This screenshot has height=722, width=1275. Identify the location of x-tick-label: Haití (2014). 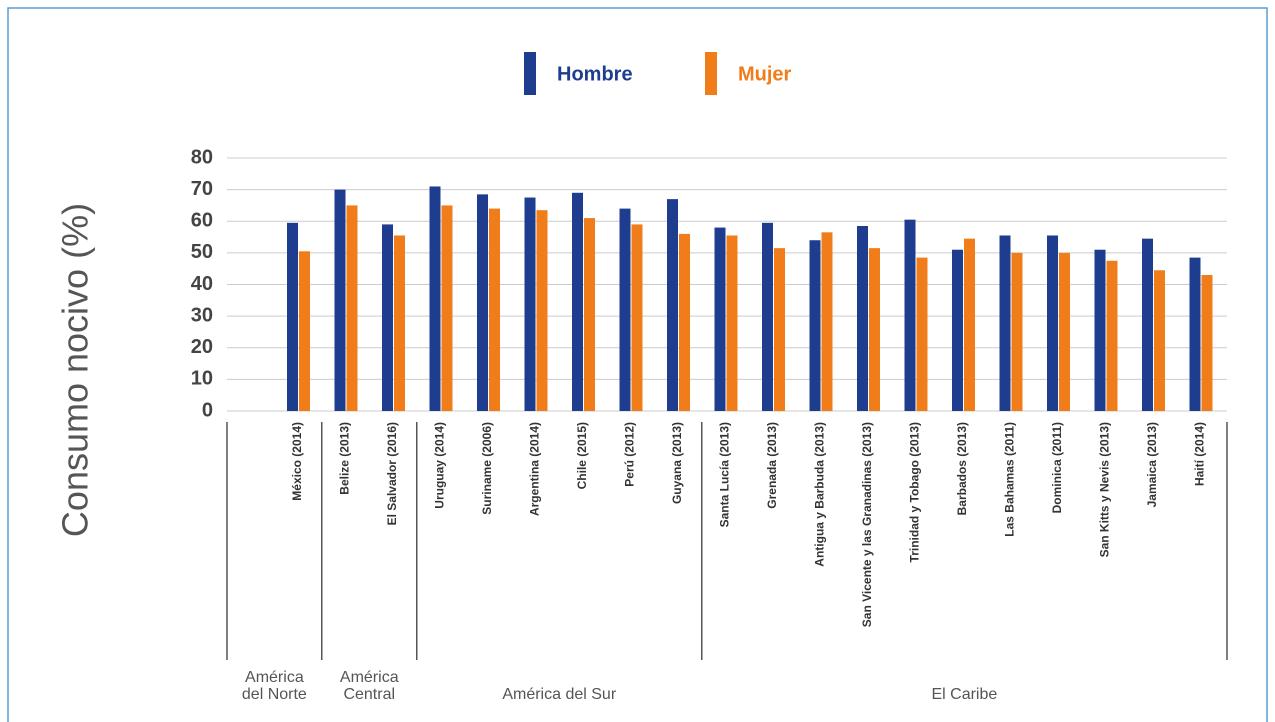
(1200, 454).